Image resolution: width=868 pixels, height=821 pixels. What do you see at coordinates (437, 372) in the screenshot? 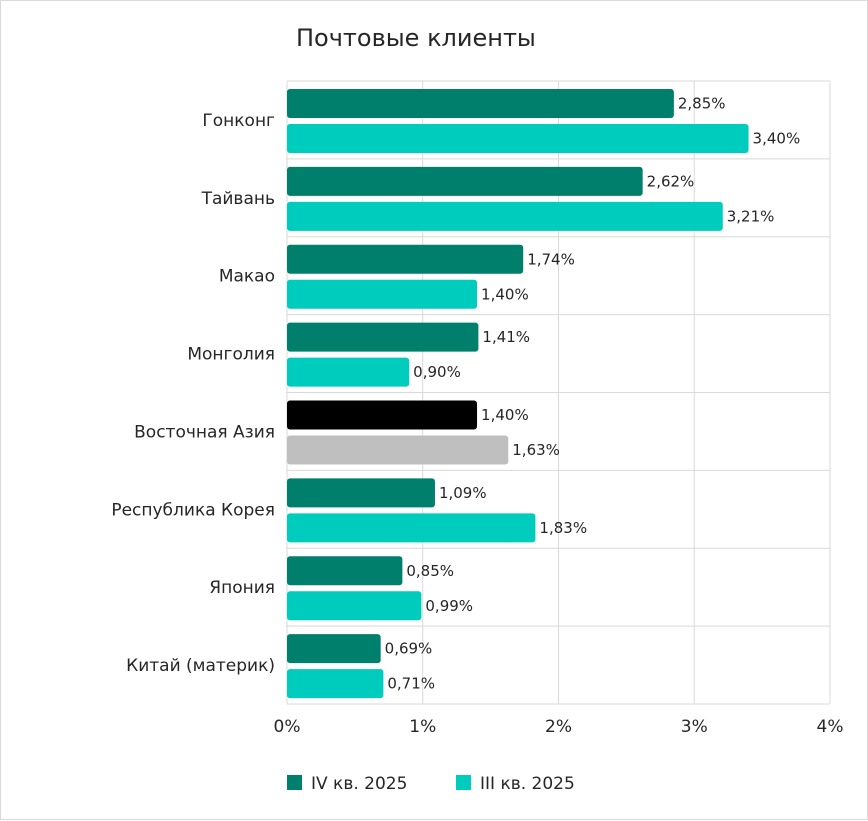
I see `data-label: 0,90%` at bounding box center [437, 372].